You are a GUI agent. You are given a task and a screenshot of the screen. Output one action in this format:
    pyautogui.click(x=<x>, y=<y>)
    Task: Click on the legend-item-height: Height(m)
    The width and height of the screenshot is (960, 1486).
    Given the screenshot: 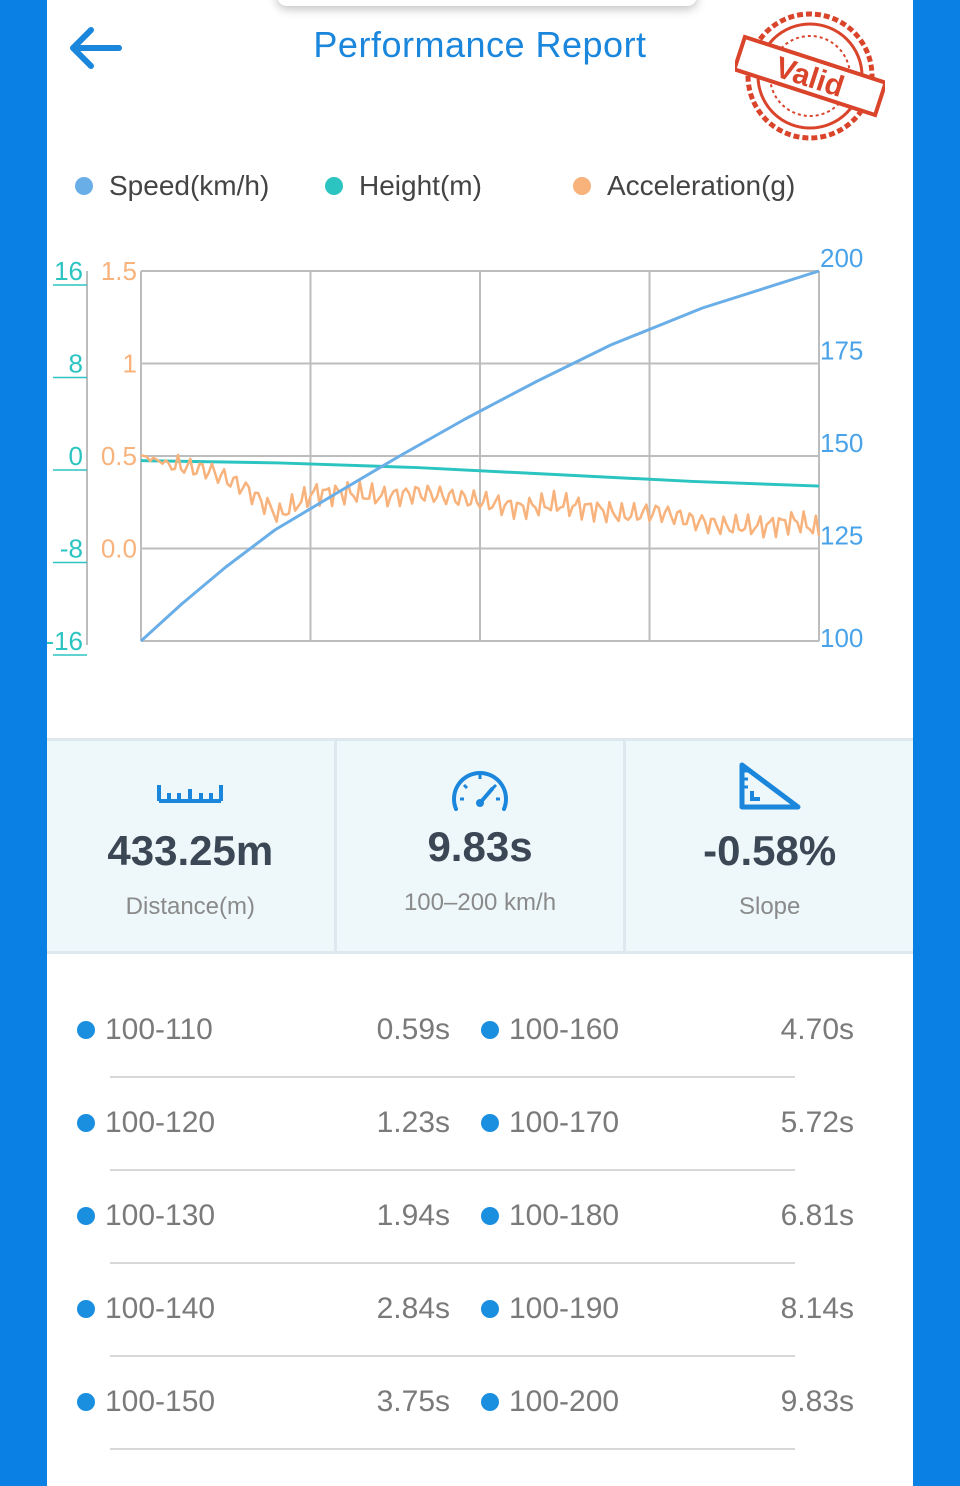 What is the action you would take?
    pyautogui.click(x=403, y=186)
    